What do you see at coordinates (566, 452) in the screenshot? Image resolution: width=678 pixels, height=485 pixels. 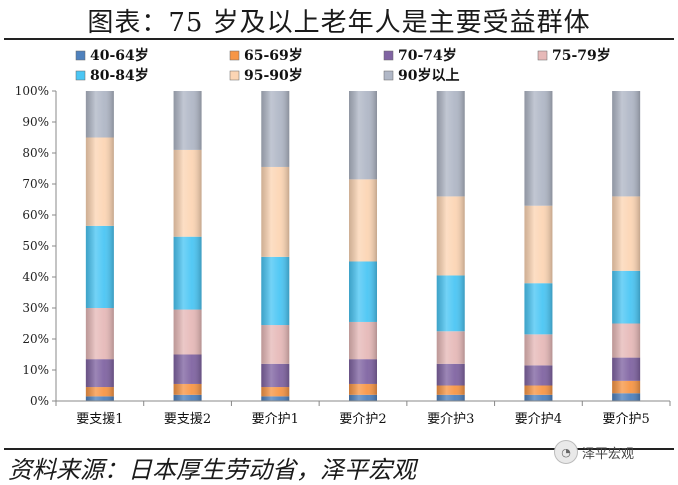 I see `wechat-icon: ◔` at bounding box center [566, 452].